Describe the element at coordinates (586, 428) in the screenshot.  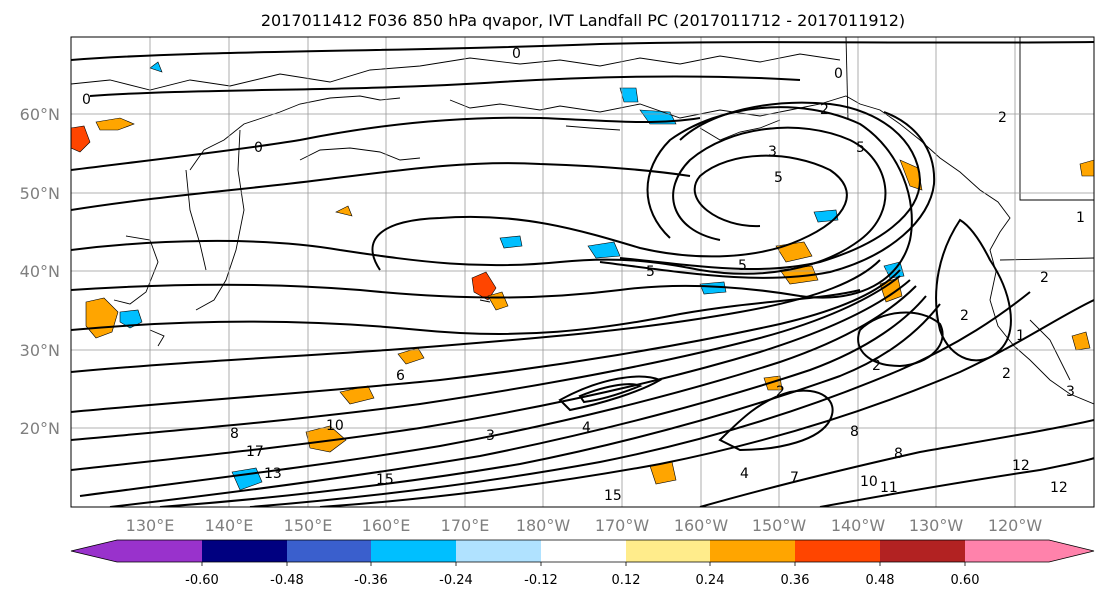
I see `contour-label: 4` at that location.